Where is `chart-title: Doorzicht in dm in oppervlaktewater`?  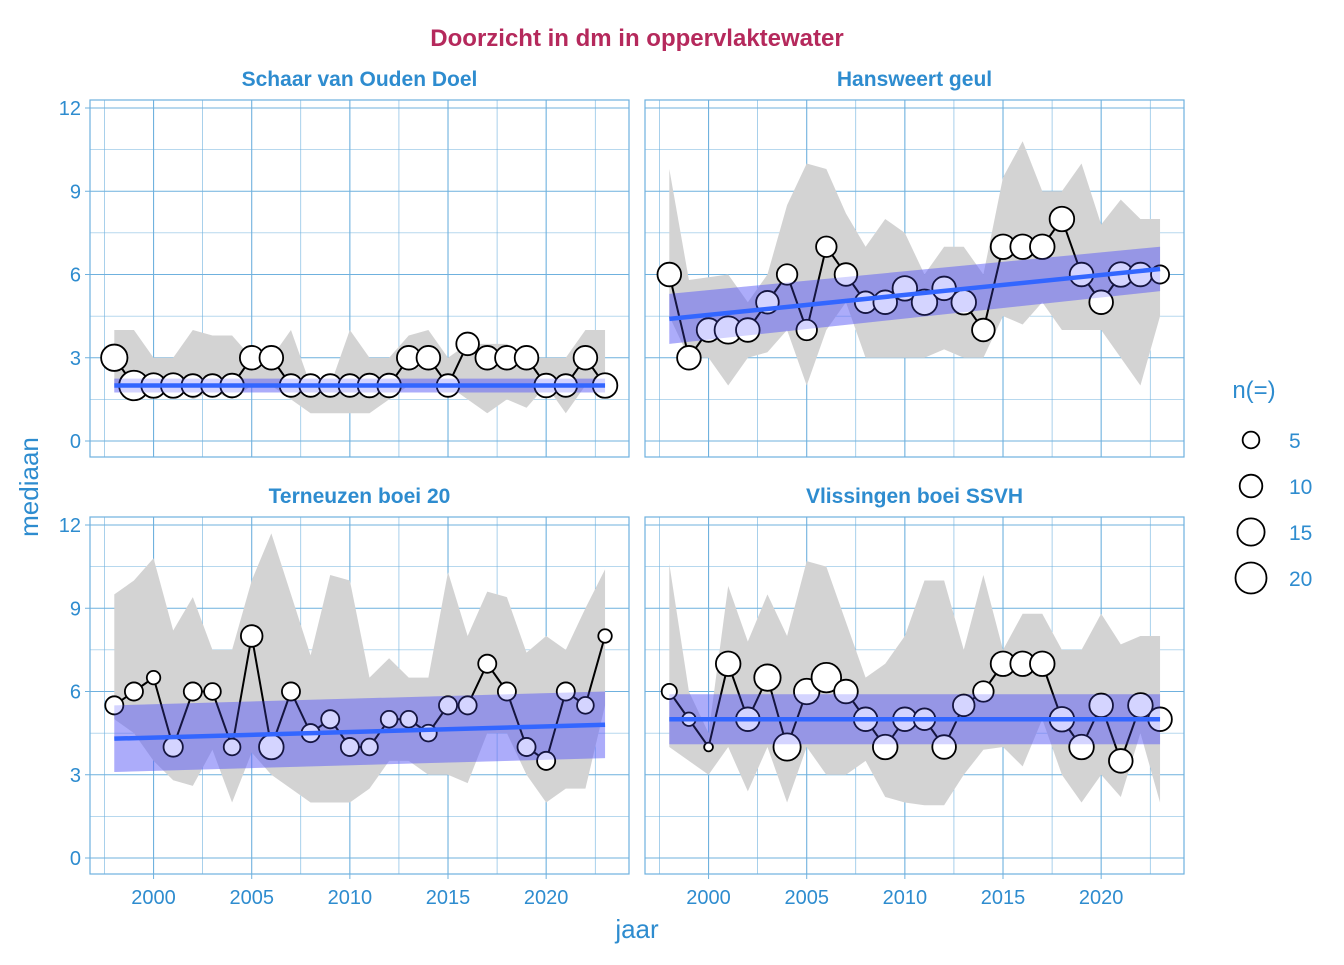
chart-title: Doorzicht in dm in oppervlaktewater is located at coordinates (636, 38).